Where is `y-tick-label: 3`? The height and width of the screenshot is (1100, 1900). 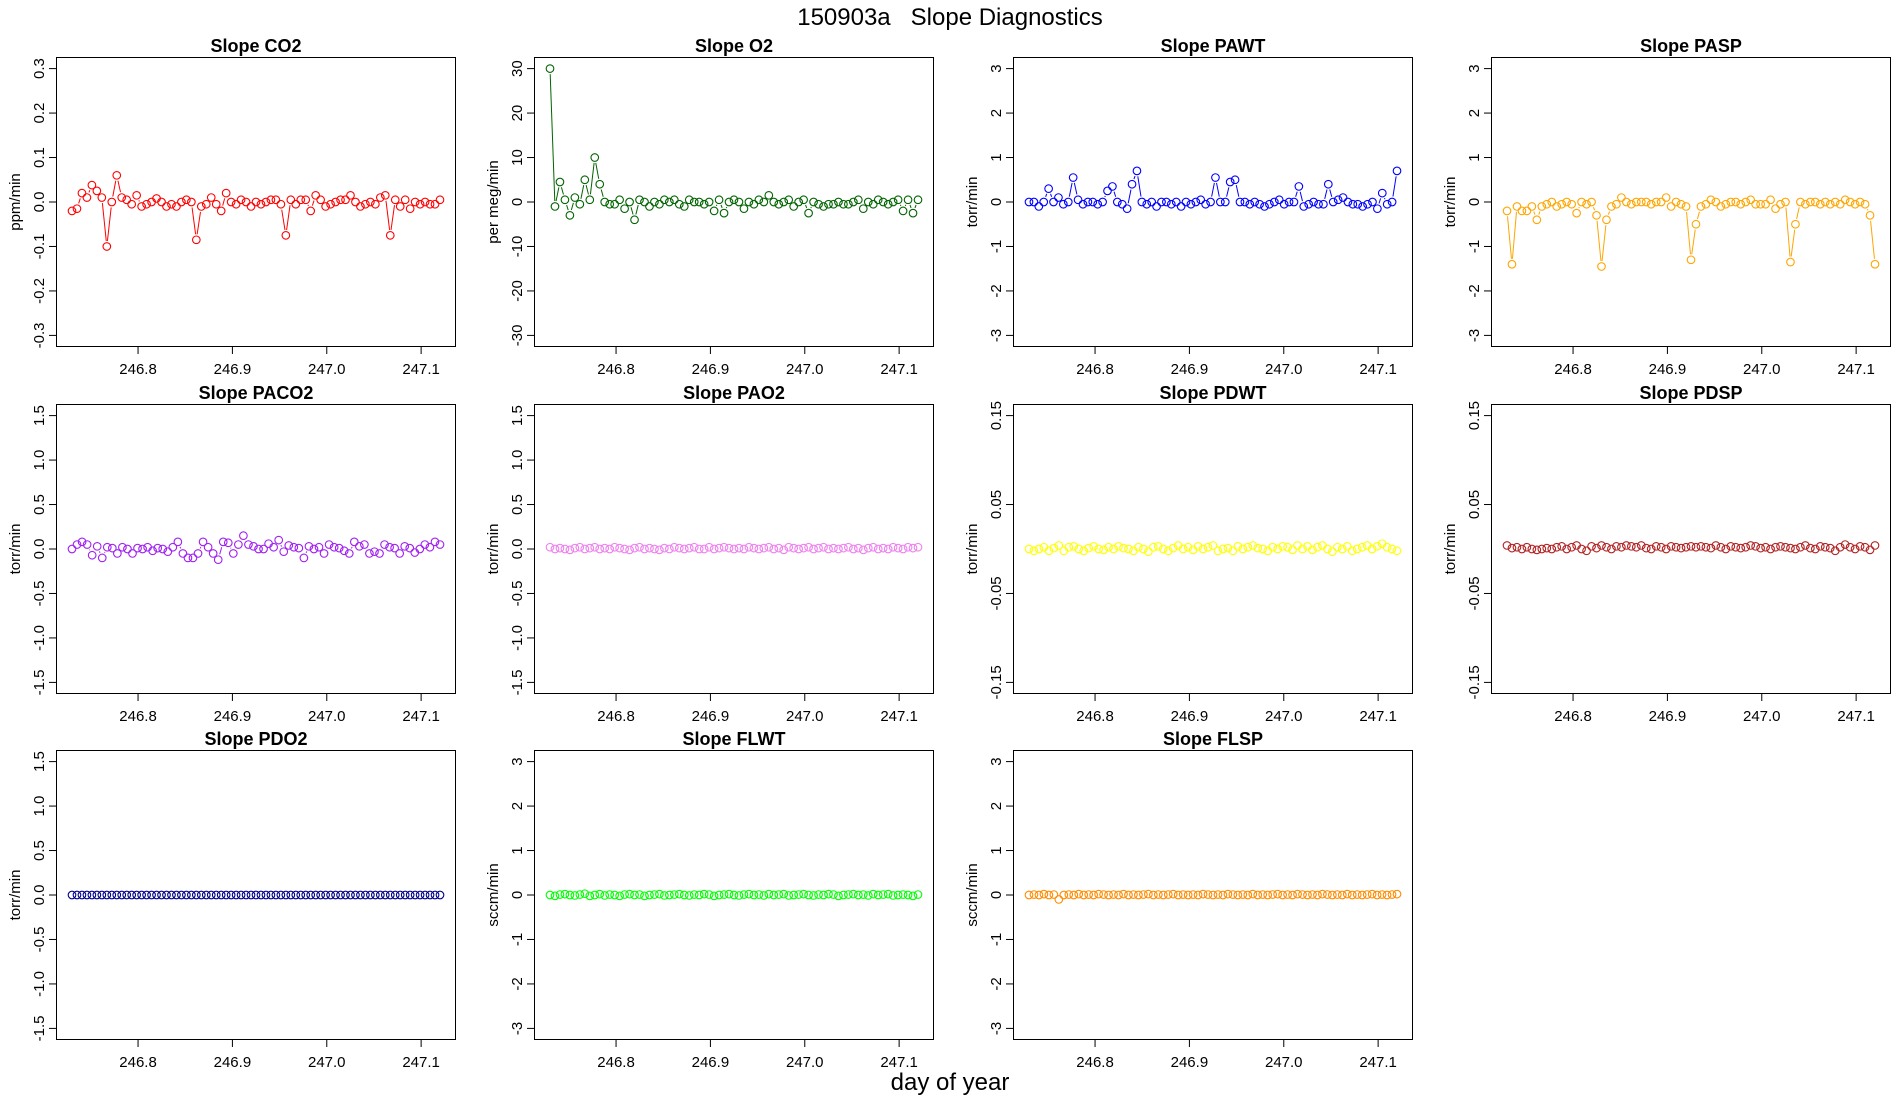 y-tick-label: 3 is located at coordinates (996, 761).